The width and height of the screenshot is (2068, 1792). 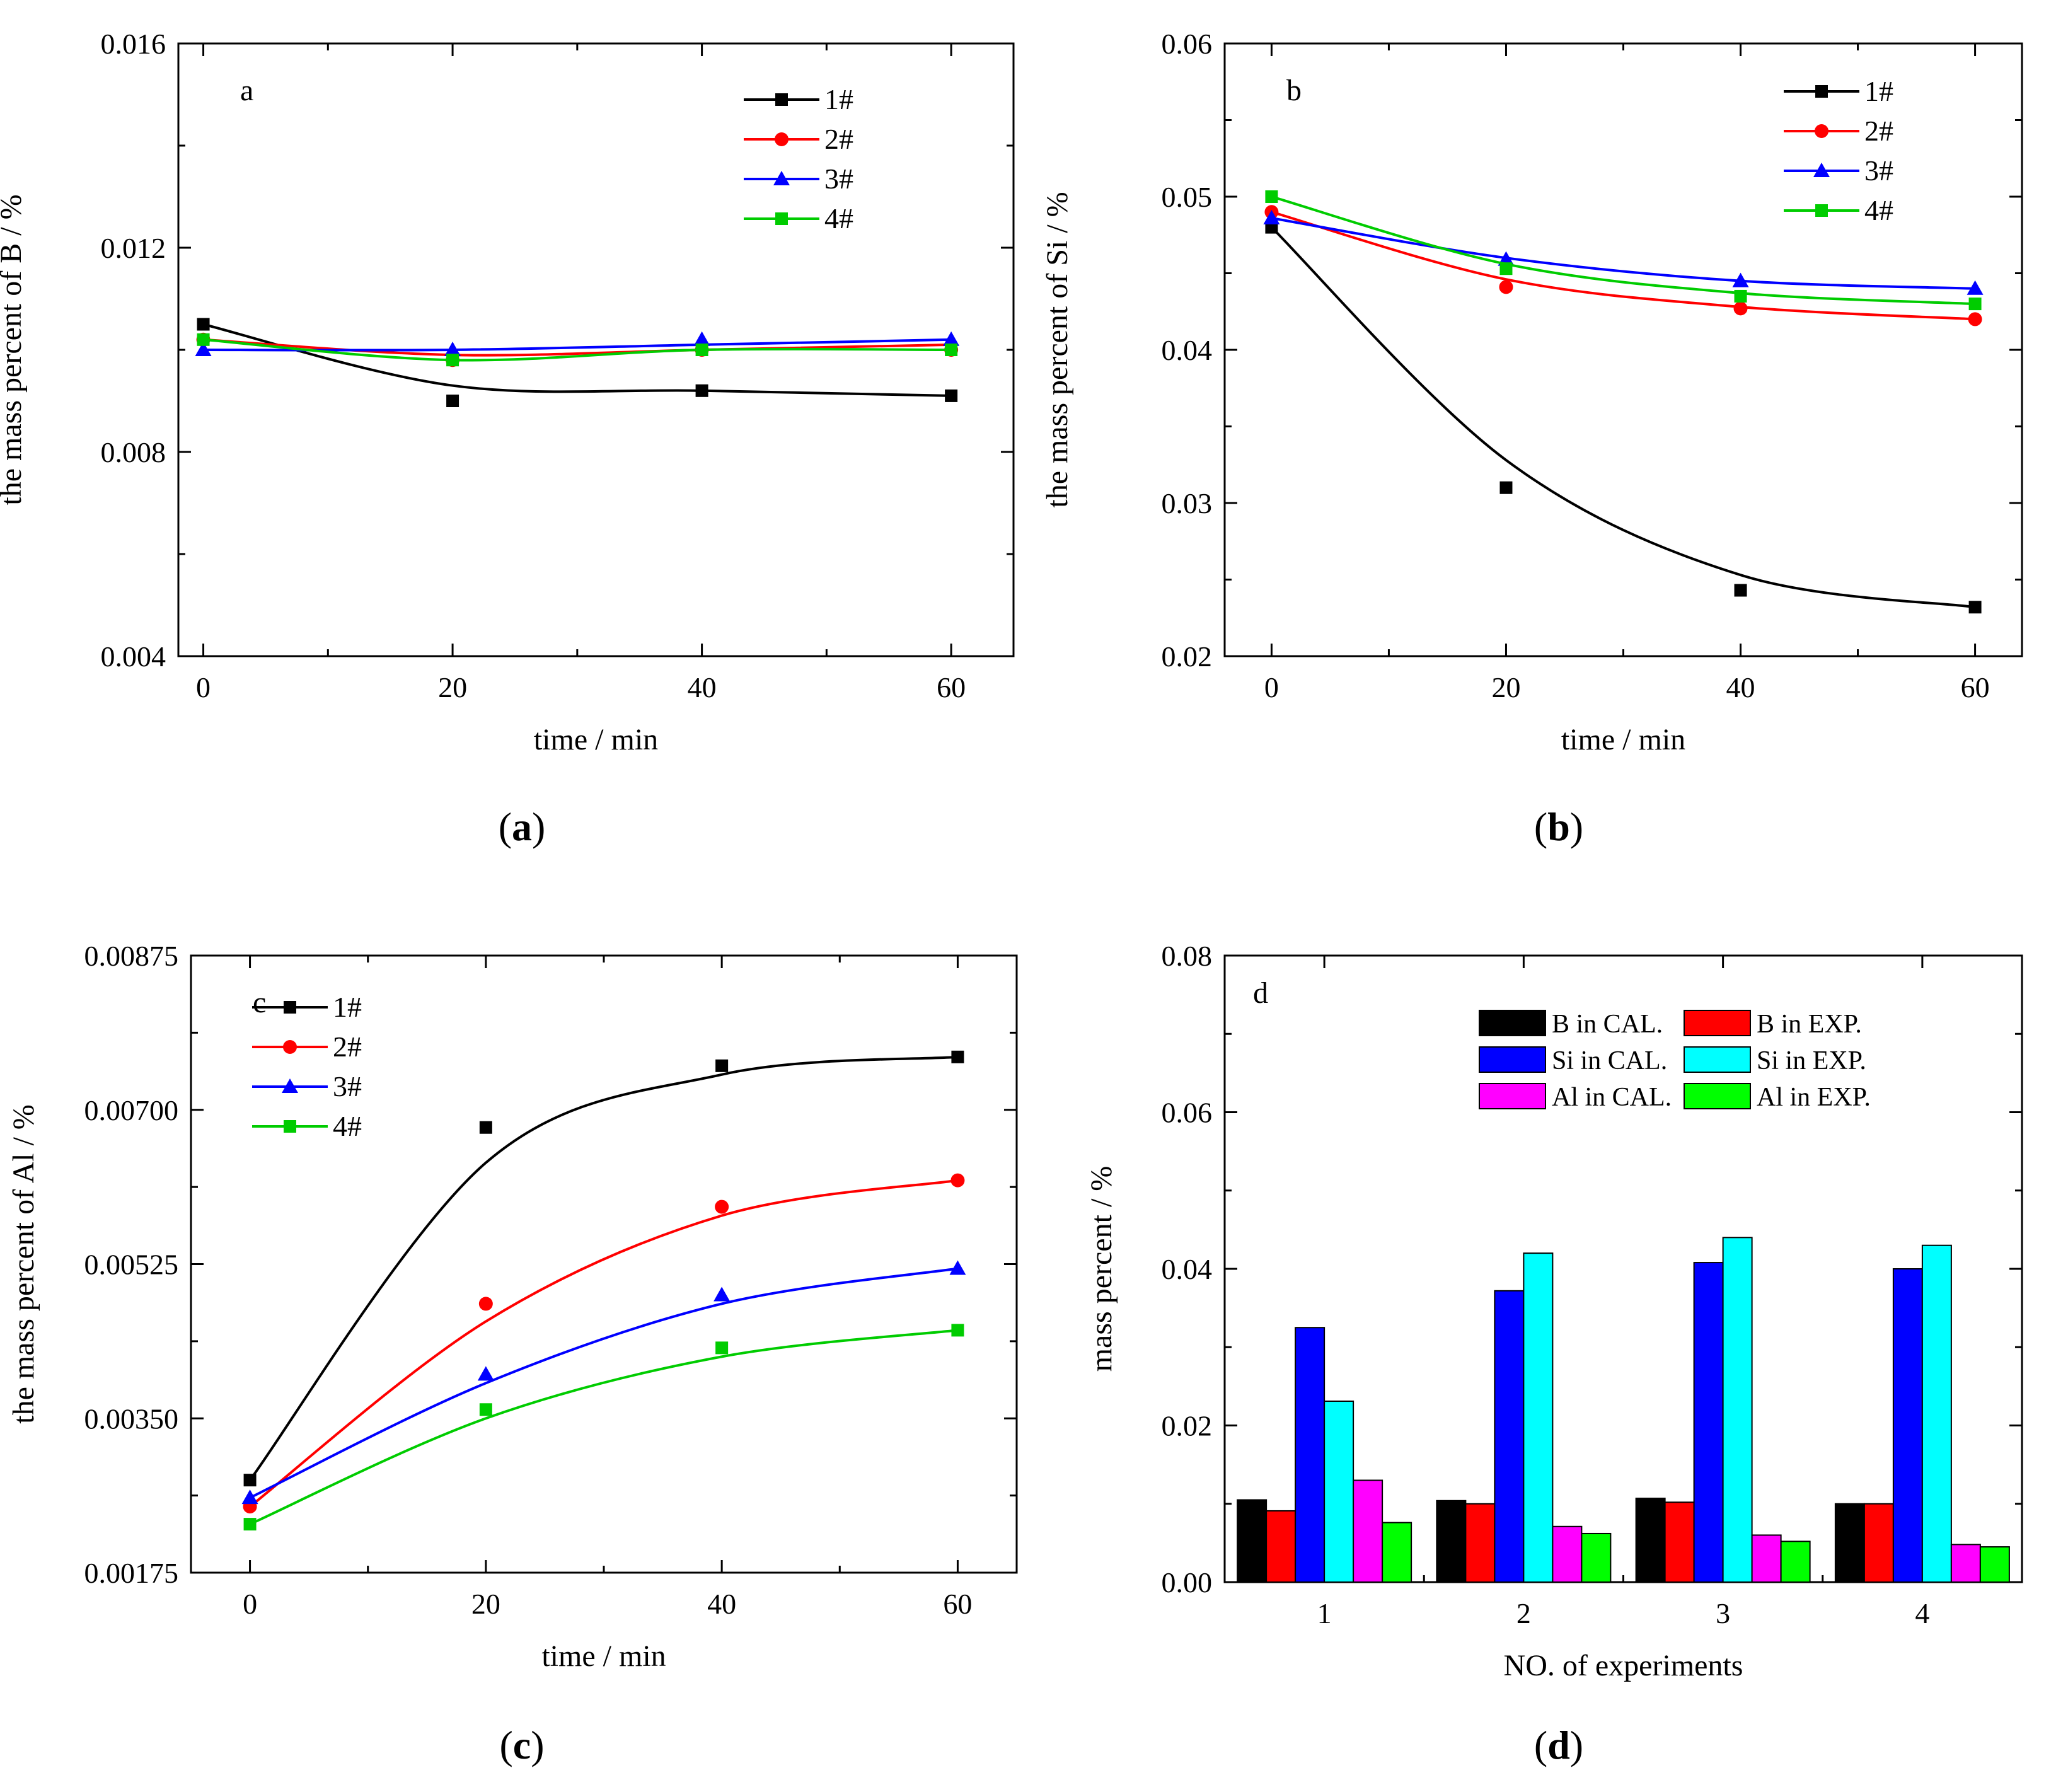 I want to click on legend-label: 1#, so click(x=347, y=1007).